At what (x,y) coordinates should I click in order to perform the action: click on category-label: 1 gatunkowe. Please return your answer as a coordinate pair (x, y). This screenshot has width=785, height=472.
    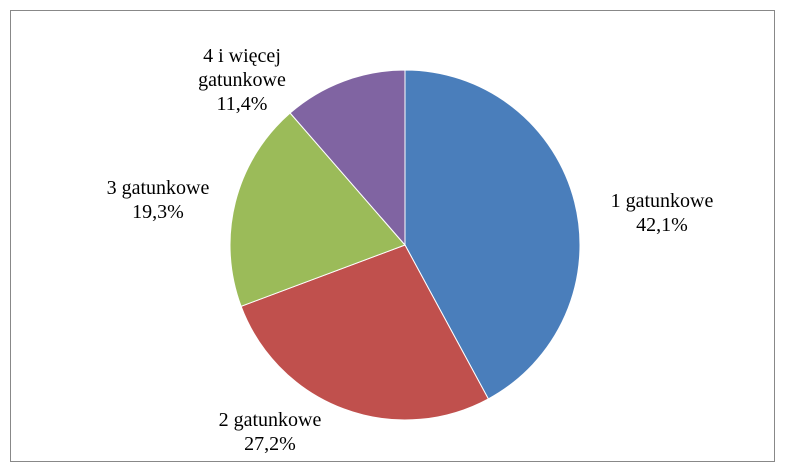
    Looking at the image, I should click on (662, 201).